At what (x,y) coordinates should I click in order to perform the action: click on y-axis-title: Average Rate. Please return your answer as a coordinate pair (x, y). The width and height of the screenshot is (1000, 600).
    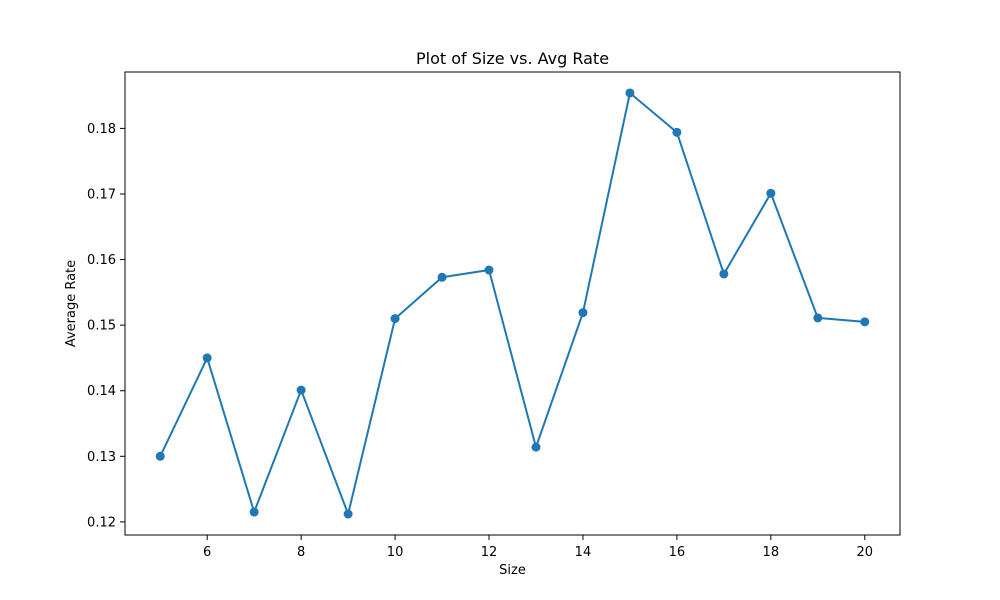
    Looking at the image, I should click on (71, 303).